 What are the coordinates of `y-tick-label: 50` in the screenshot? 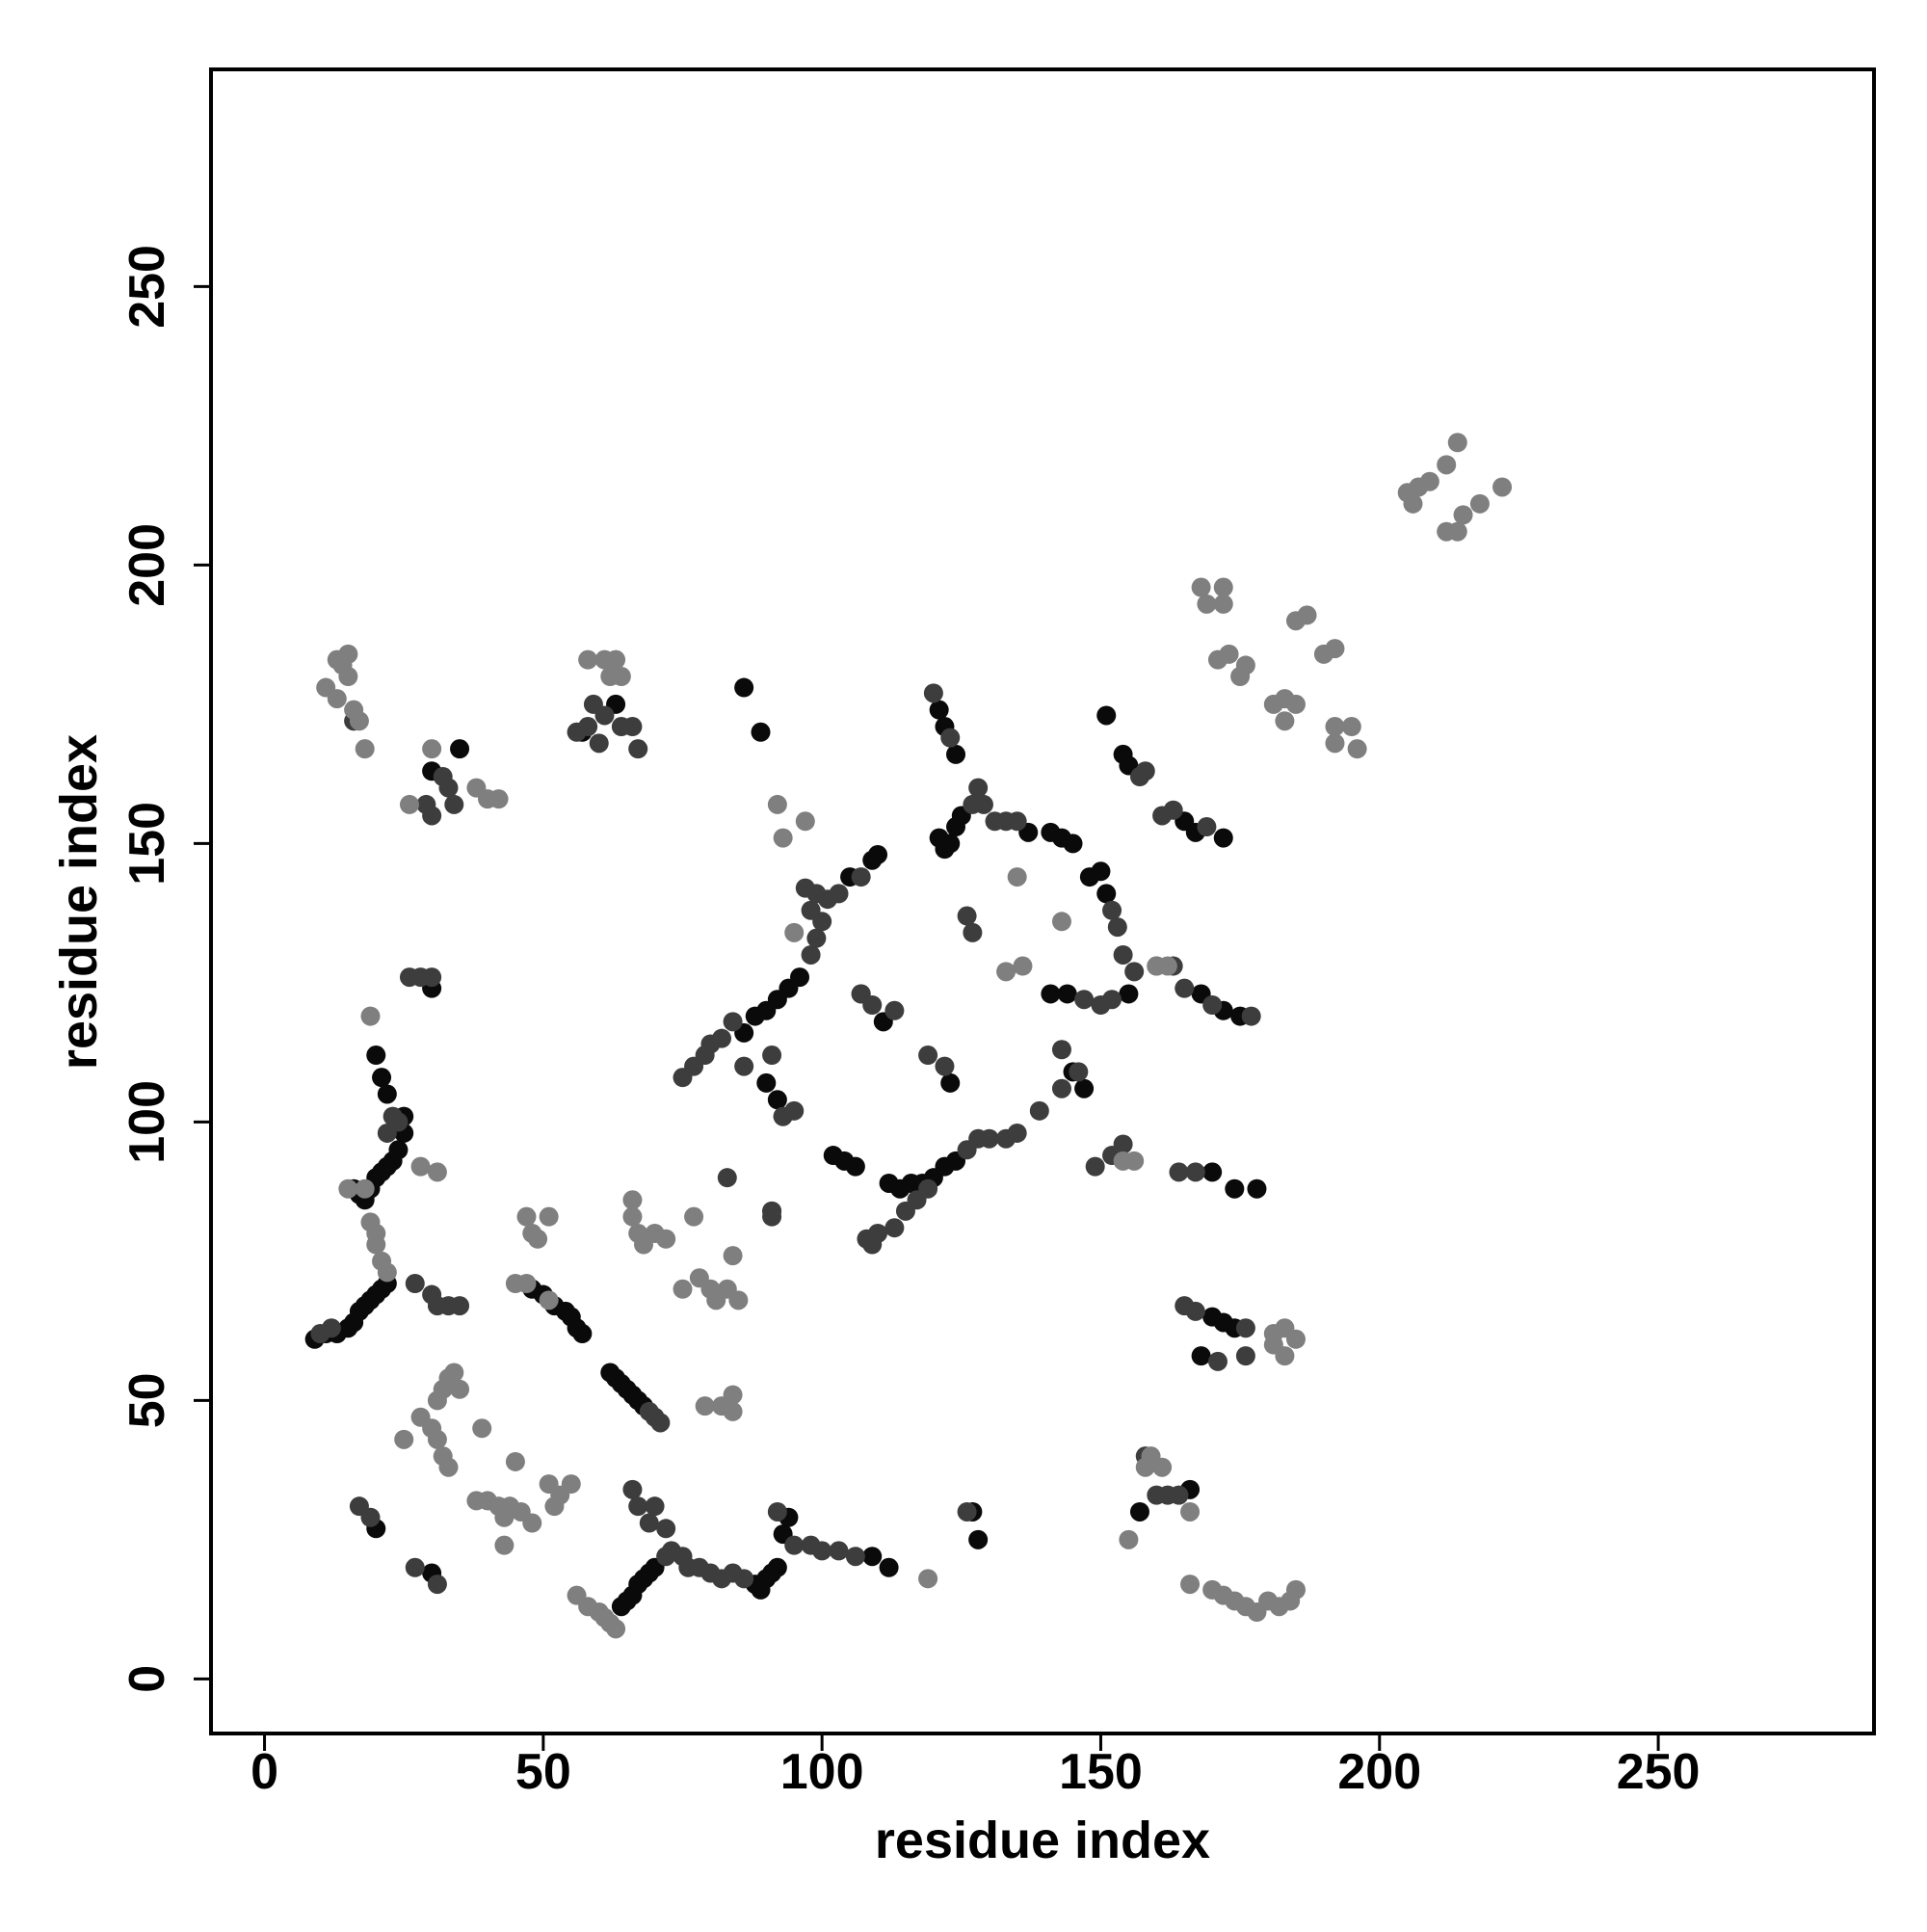 It's located at (147, 1400).